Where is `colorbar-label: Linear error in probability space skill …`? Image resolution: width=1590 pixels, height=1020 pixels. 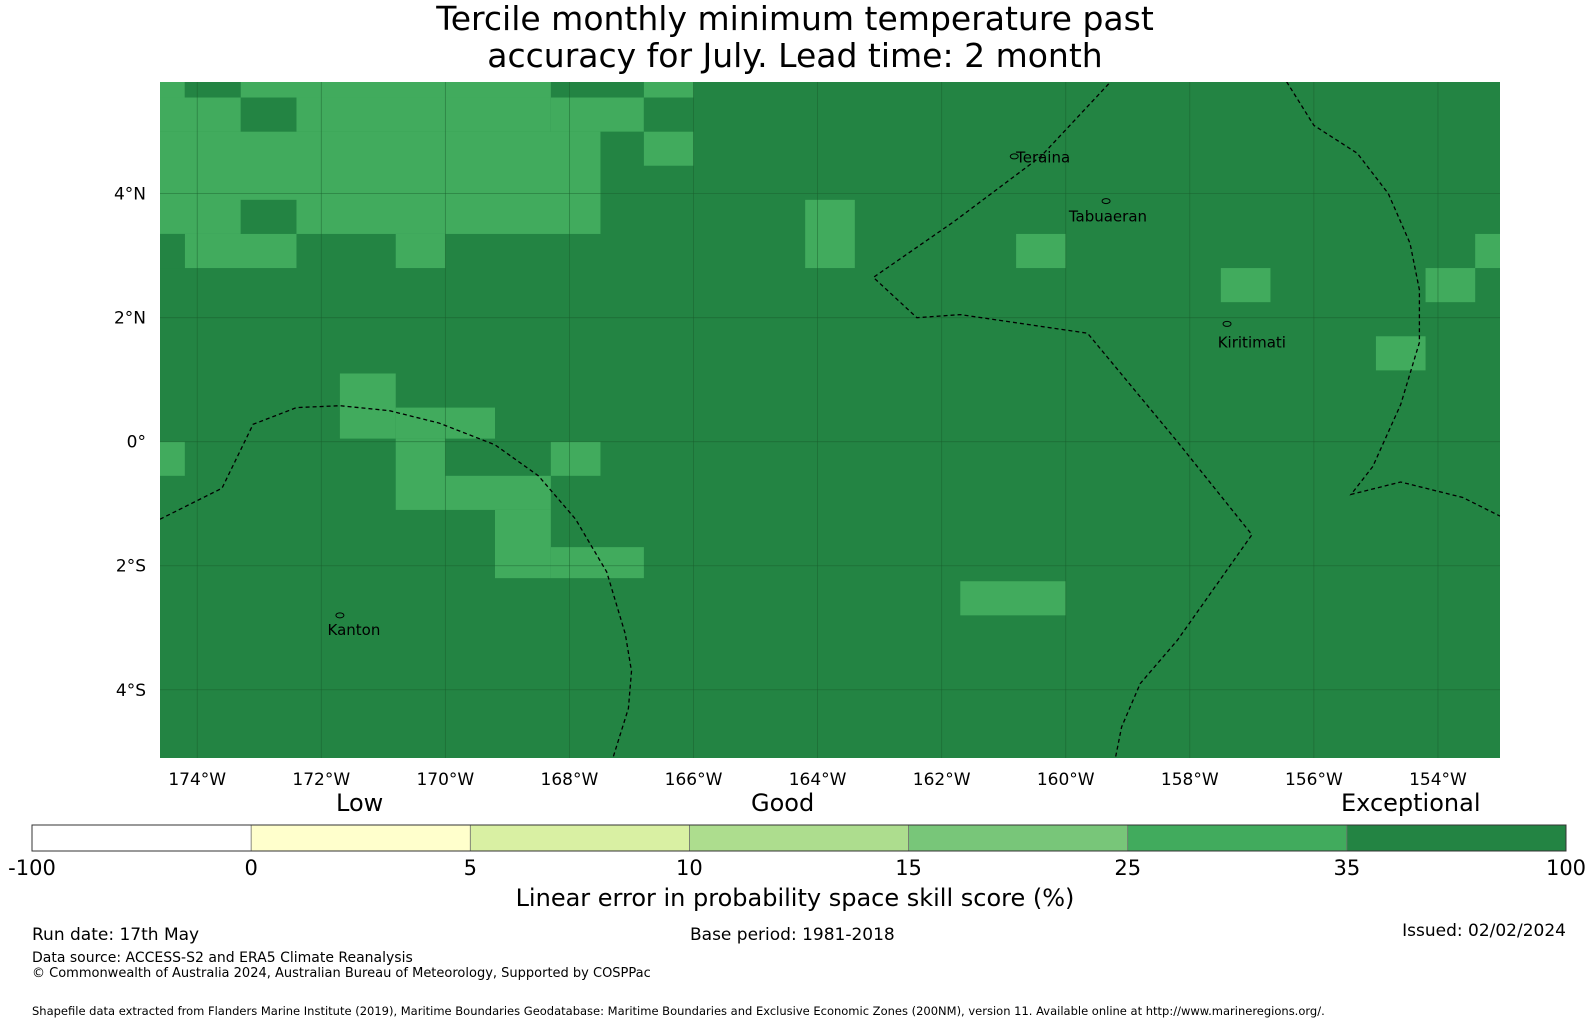
colorbar-label: Linear error in probability space skill … is located at coordinates (795, 898).